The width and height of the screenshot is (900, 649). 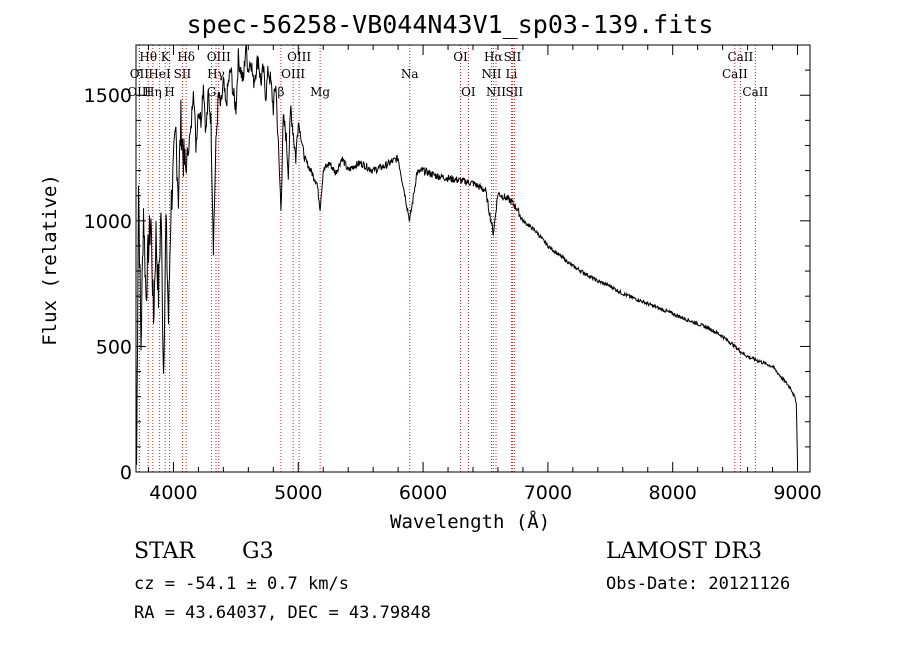 I want to click on marker-label: G, so click(x=212, y=92).